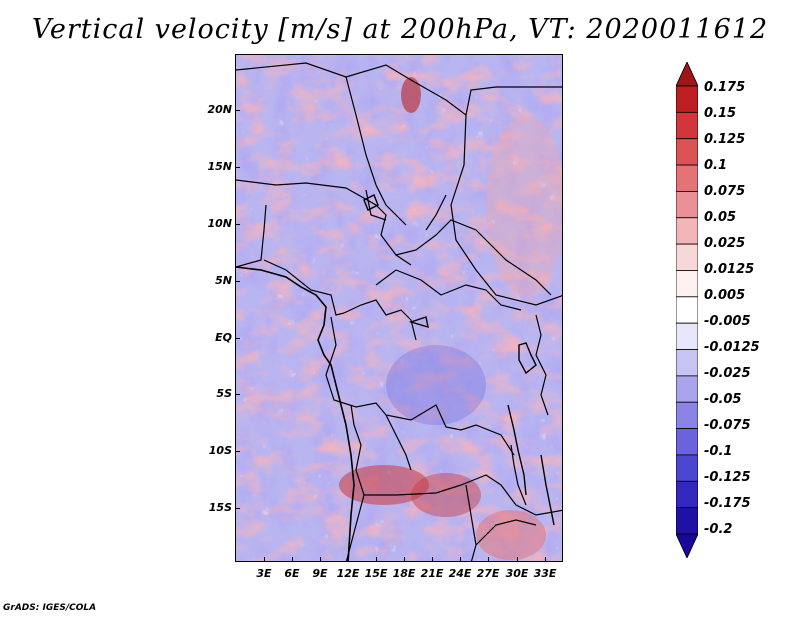 The height and width of the screenshot is (618, 800). Describe the element at coordinates (371, 202) in the screenshot. I see `lake-chad` at that location.